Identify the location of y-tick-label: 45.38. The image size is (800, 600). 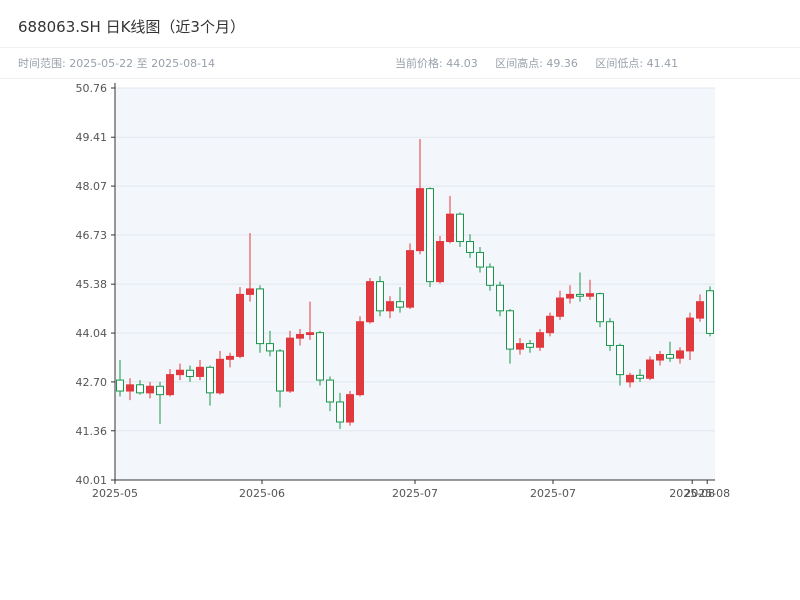
(92, 284).